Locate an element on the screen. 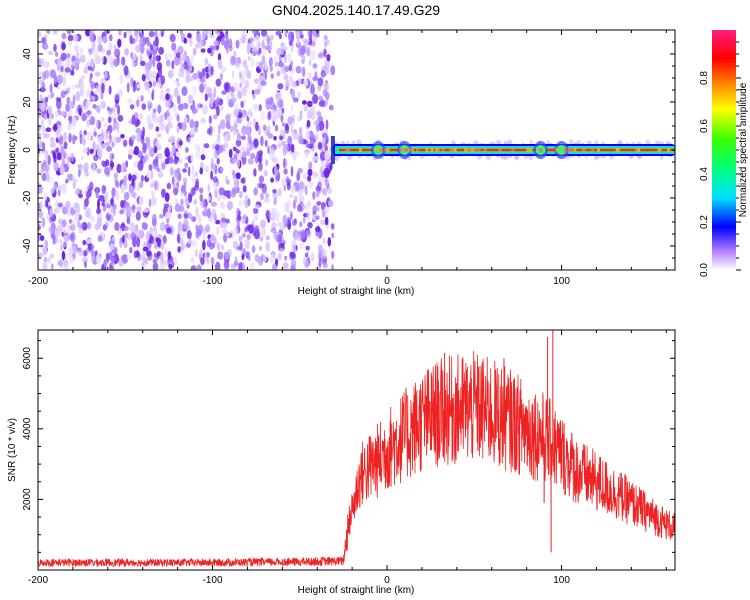  band-bright-spot-inner is located at coordinates (561, 150).